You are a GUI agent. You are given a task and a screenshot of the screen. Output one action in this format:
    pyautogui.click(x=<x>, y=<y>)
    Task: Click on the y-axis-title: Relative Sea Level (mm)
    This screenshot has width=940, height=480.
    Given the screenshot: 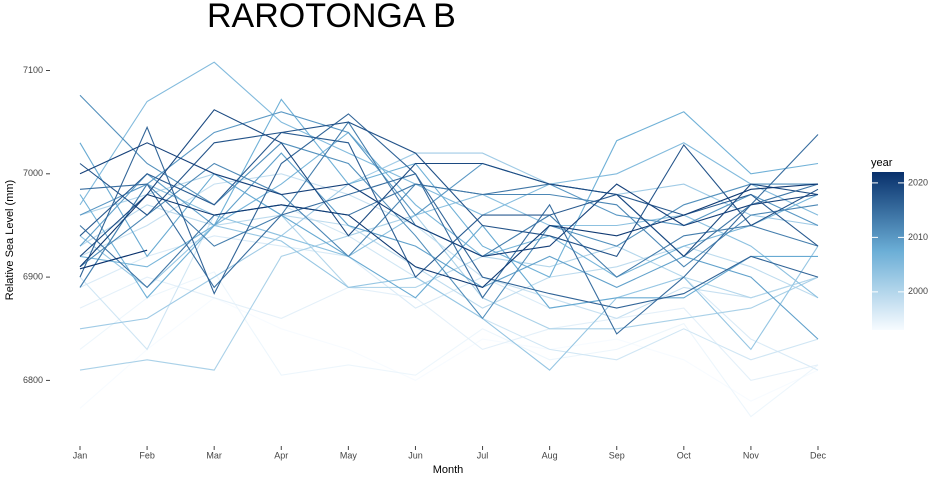 What is the action you would take?
    pyautogui.click(x=10, y=240)
    